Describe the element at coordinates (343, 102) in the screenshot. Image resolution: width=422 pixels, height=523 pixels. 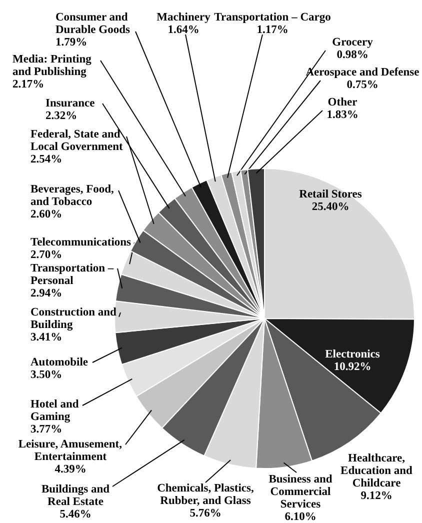
I see `slice-label: Other` at that location.